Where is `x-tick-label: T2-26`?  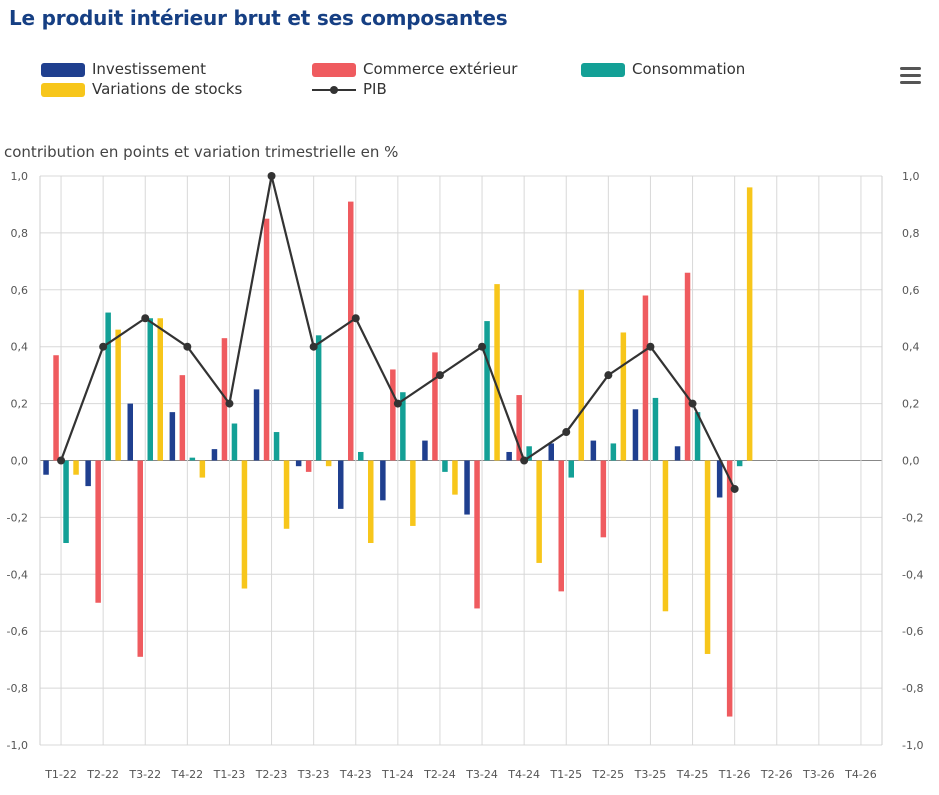 x-tick-label: T2-26 is located at coordinates (776, 774).